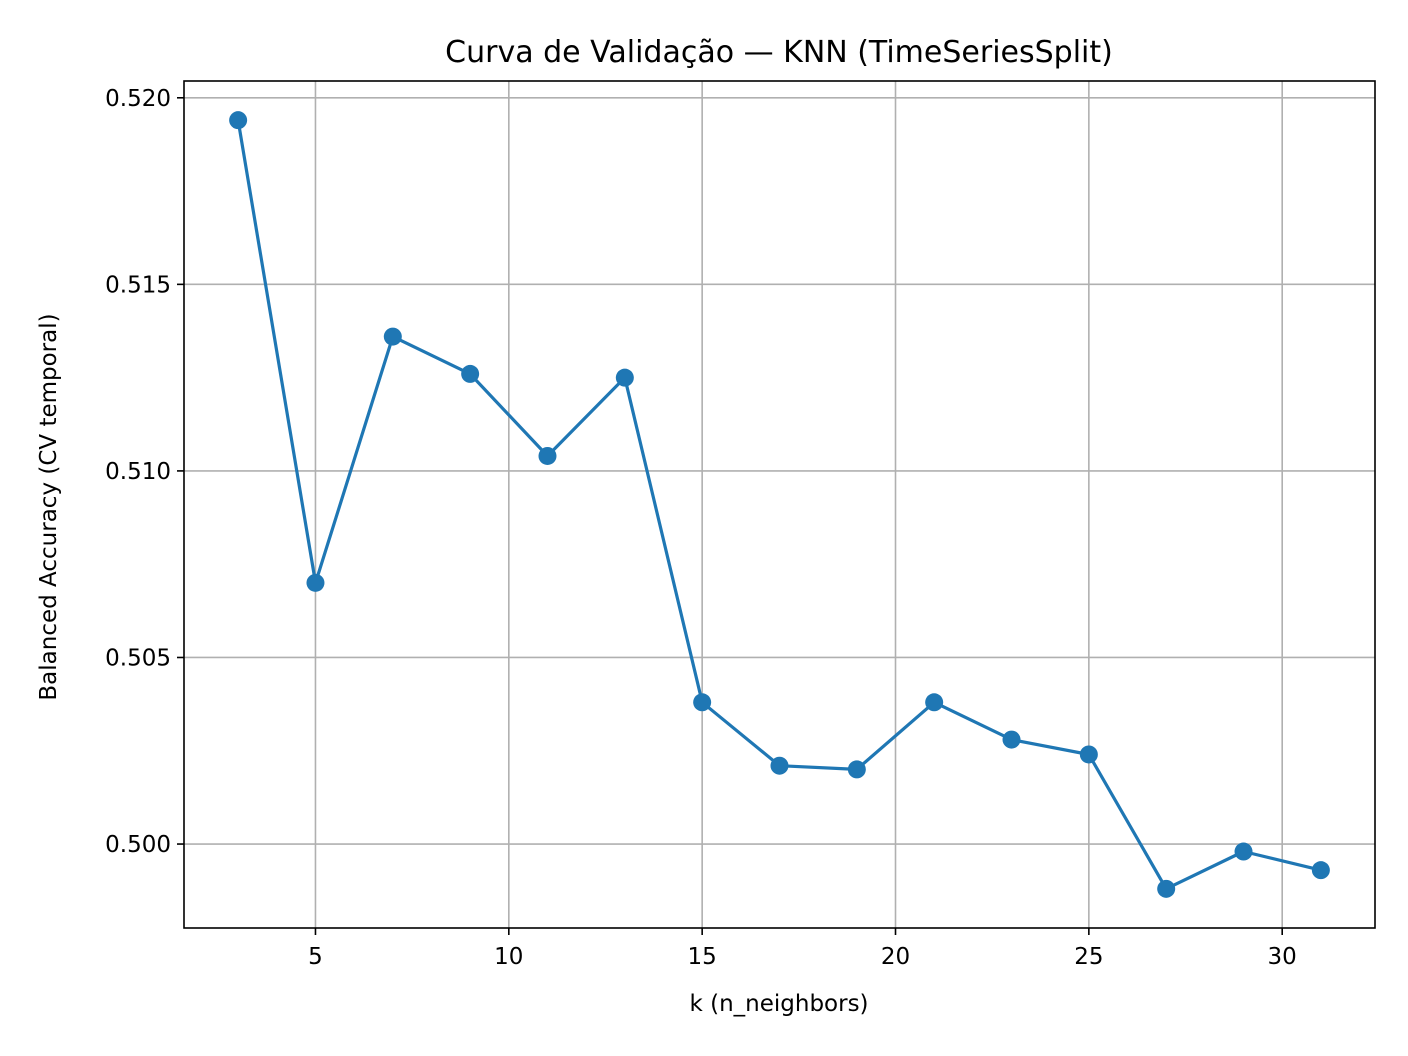 The image size is (1408, 1056). I want to click on y-tick-label: 0.500, so click(138, 845).